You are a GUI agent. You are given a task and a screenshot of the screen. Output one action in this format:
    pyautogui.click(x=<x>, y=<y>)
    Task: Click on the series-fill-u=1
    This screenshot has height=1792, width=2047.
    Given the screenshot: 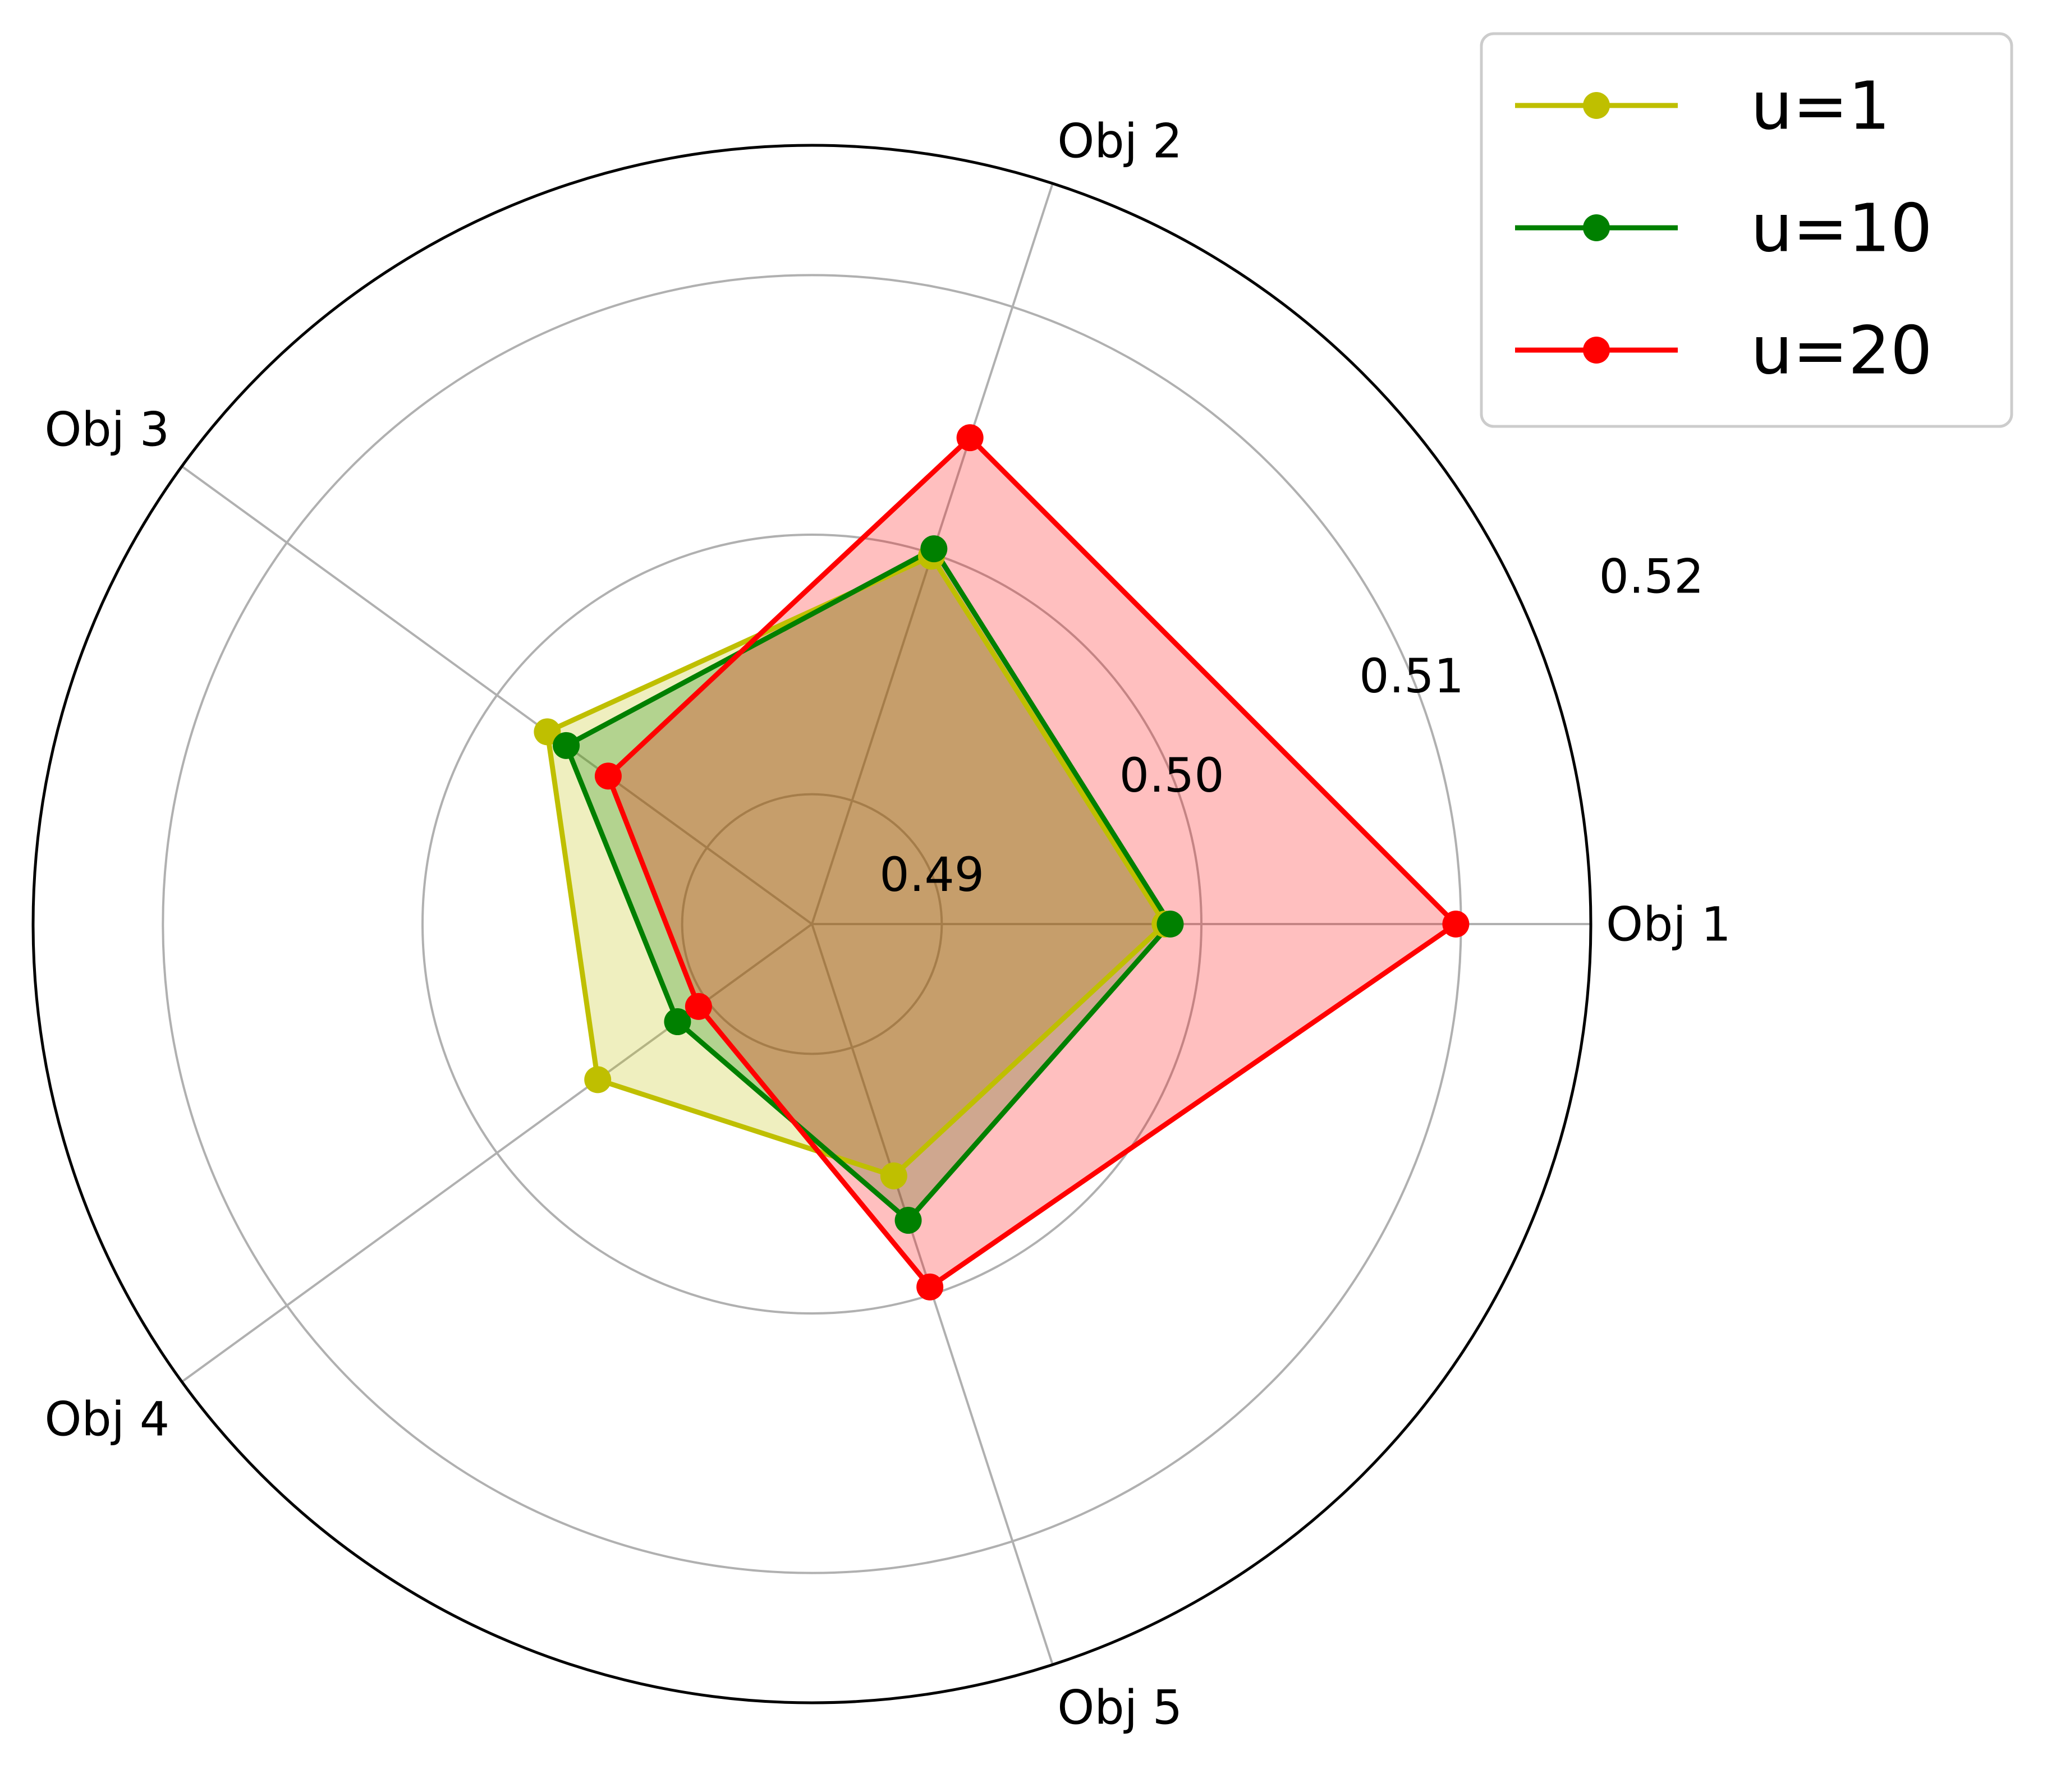 What is the action you would take?
    pyautogui.click(x=856, y=866)
    